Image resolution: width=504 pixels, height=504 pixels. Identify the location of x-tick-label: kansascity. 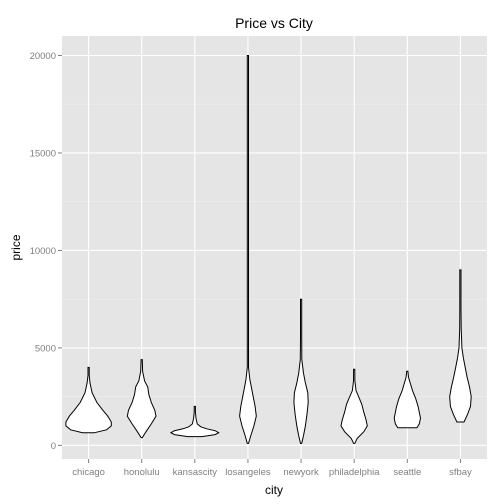
(195, 472).